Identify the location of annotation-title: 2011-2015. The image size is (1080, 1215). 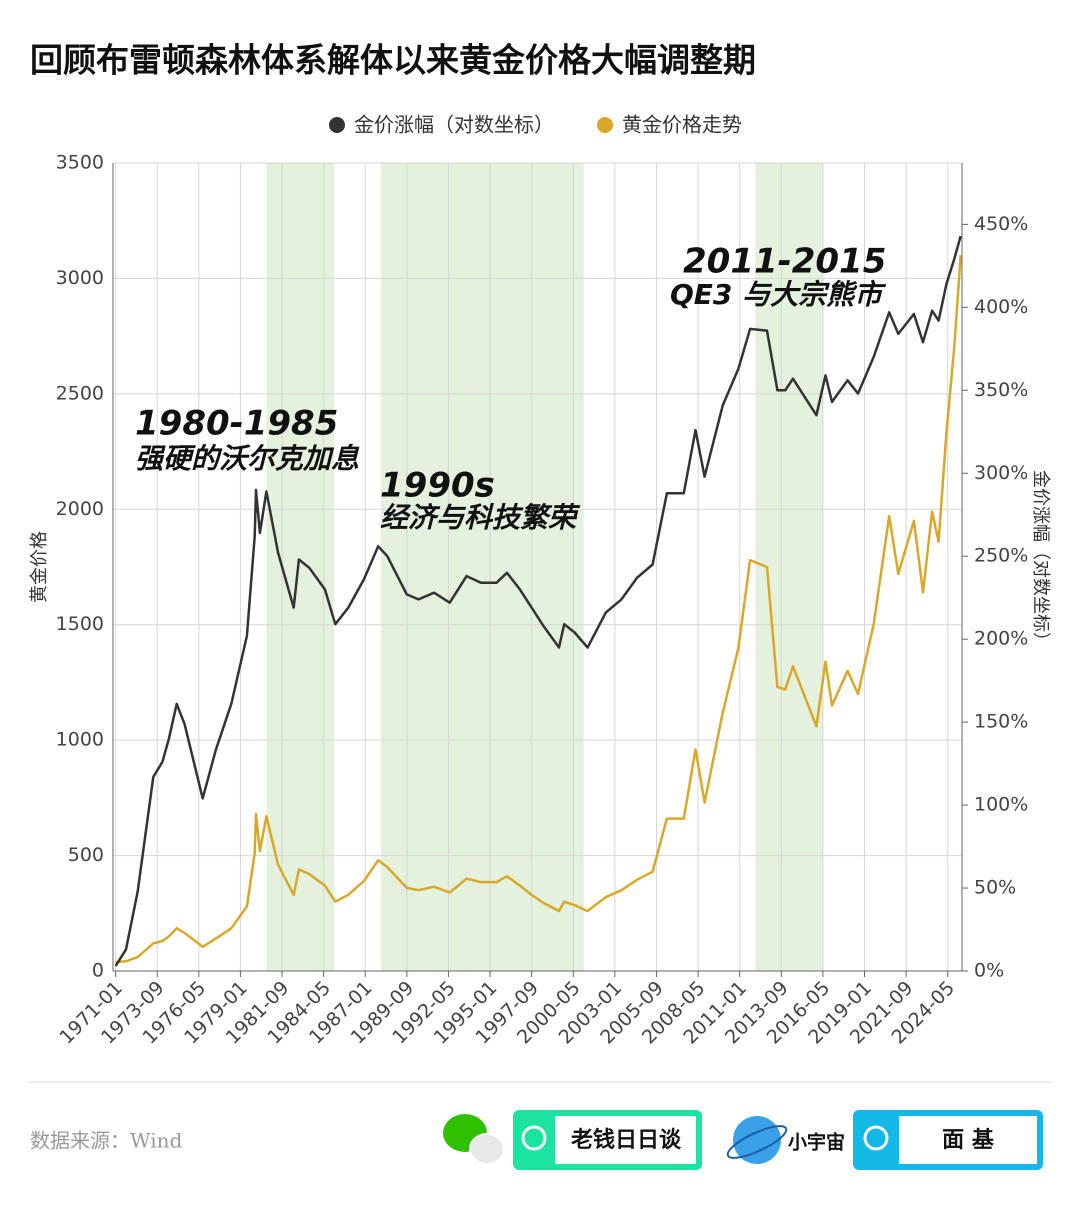
(784, 262).